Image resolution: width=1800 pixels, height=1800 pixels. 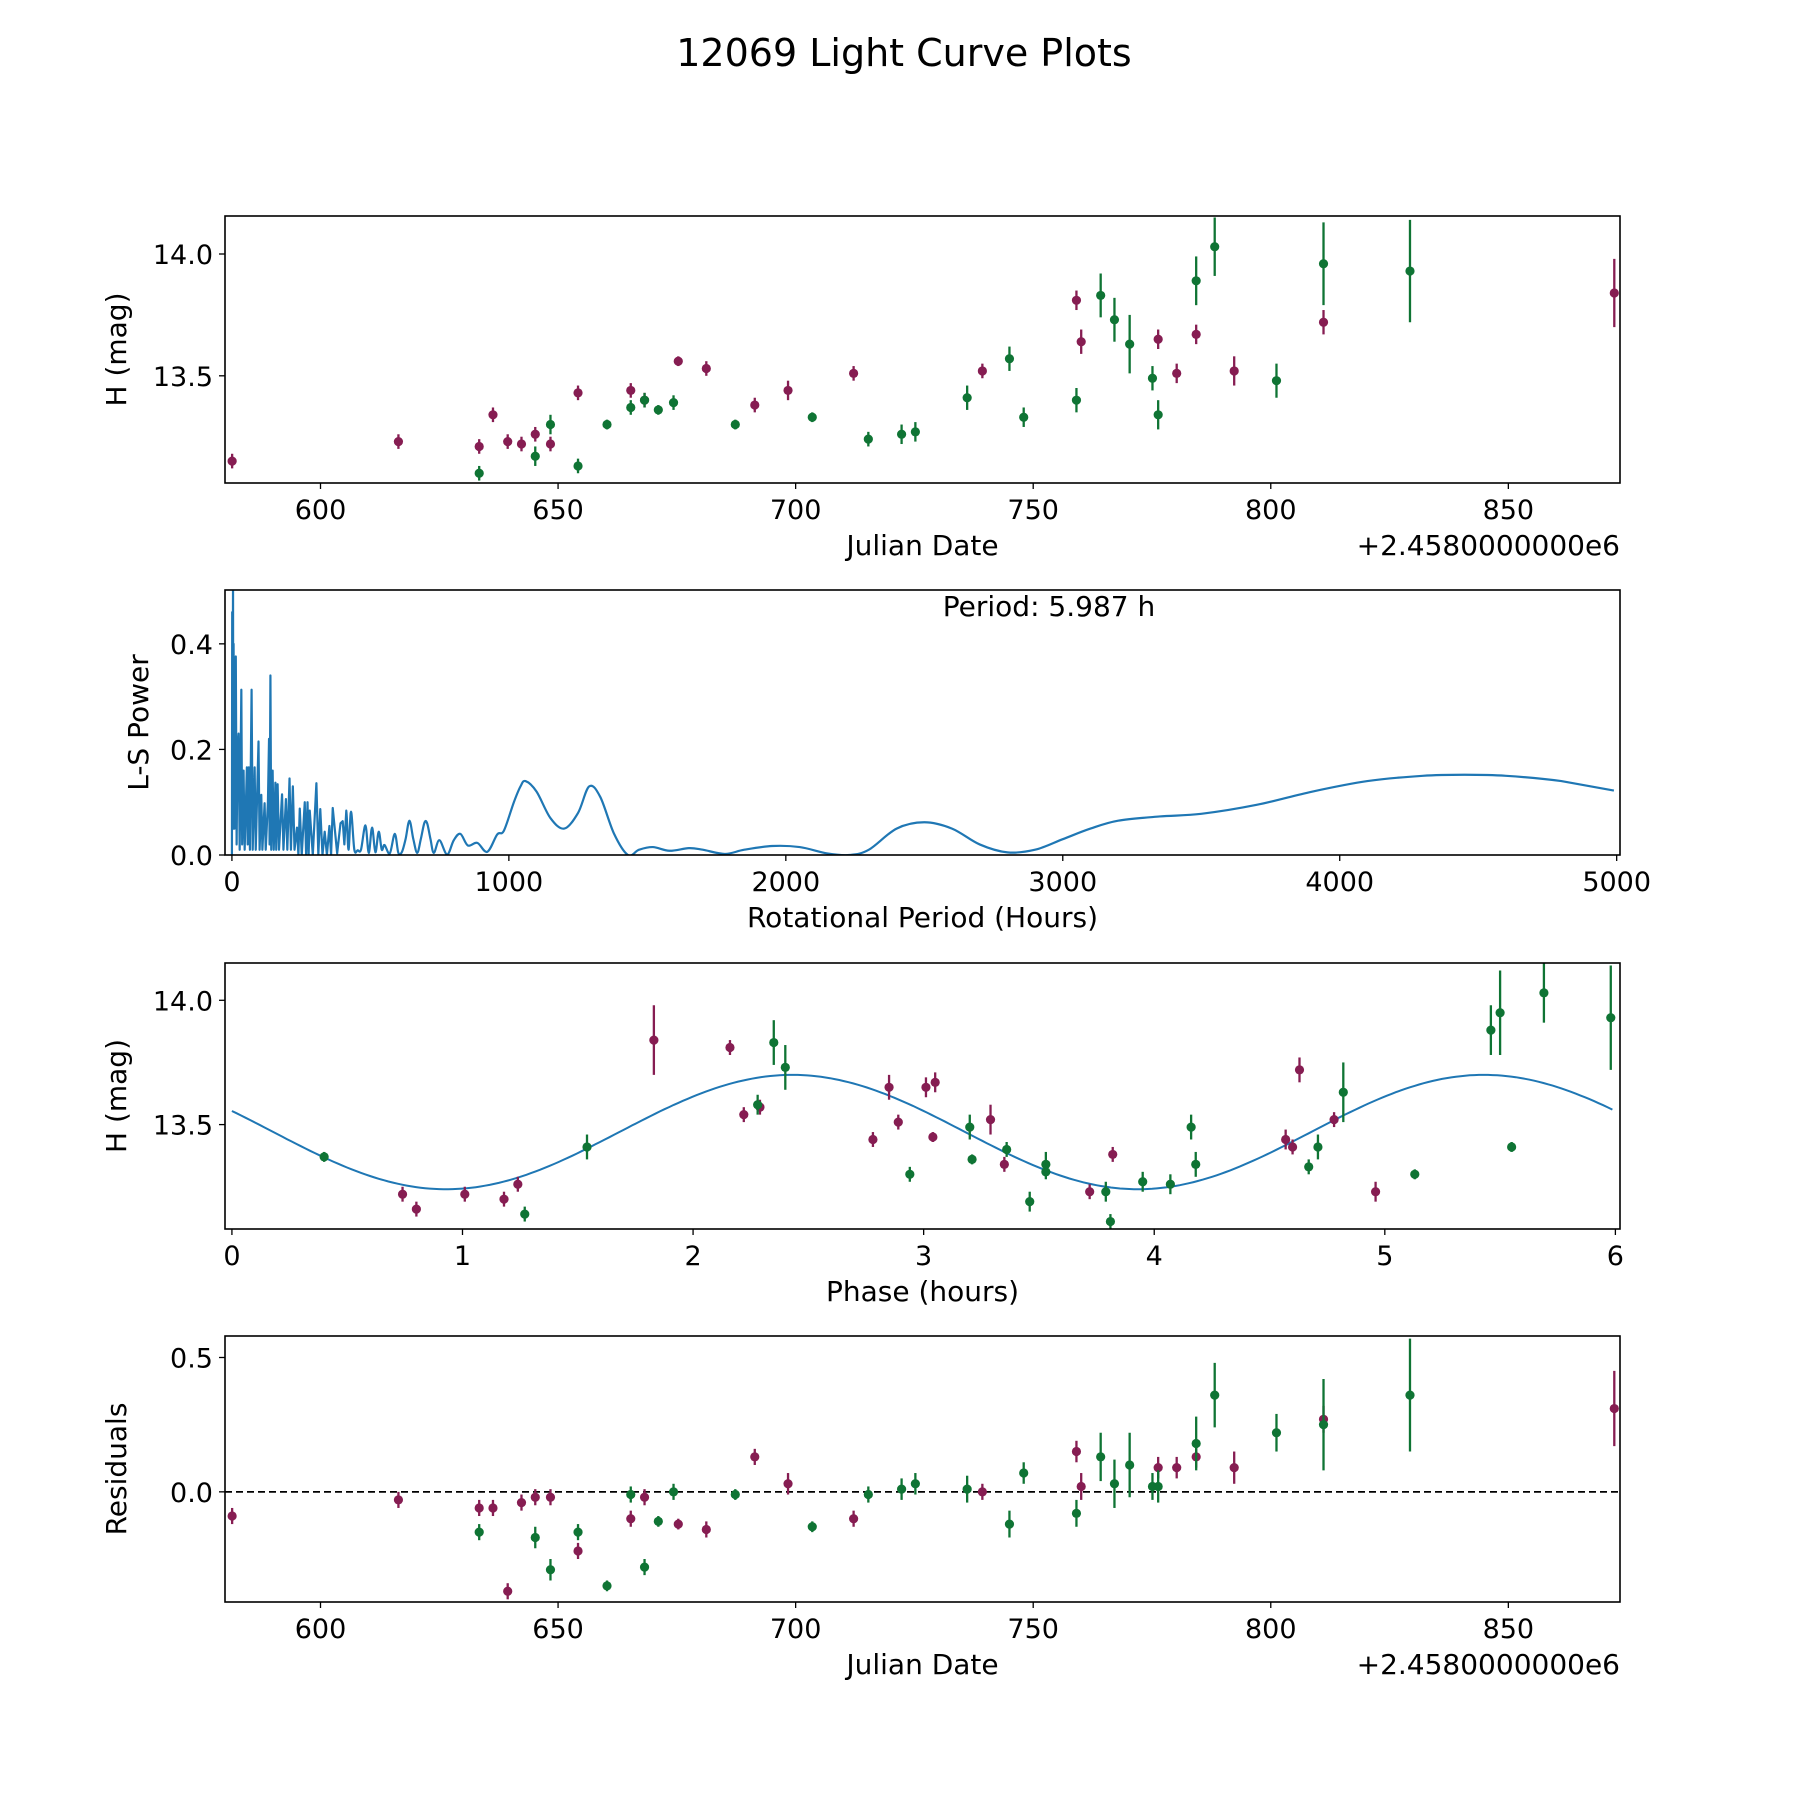 What do you see at coordinates (183, 255) in the screenshot?
I see `y-tick-label: 14.0` at bounding box center [183, 255].